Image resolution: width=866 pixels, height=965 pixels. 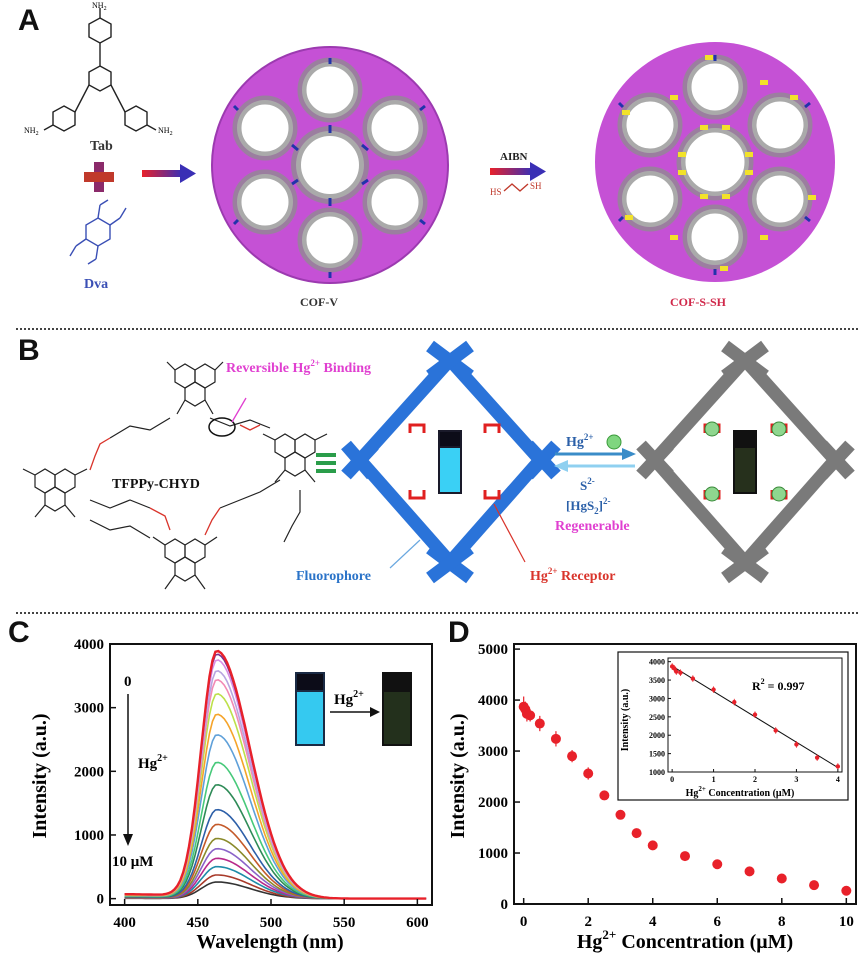 What do you see at coordinates (493, 650) in the screenshot?
I see `y-tick-label-d: 5000` at bounding box center [493, 650].